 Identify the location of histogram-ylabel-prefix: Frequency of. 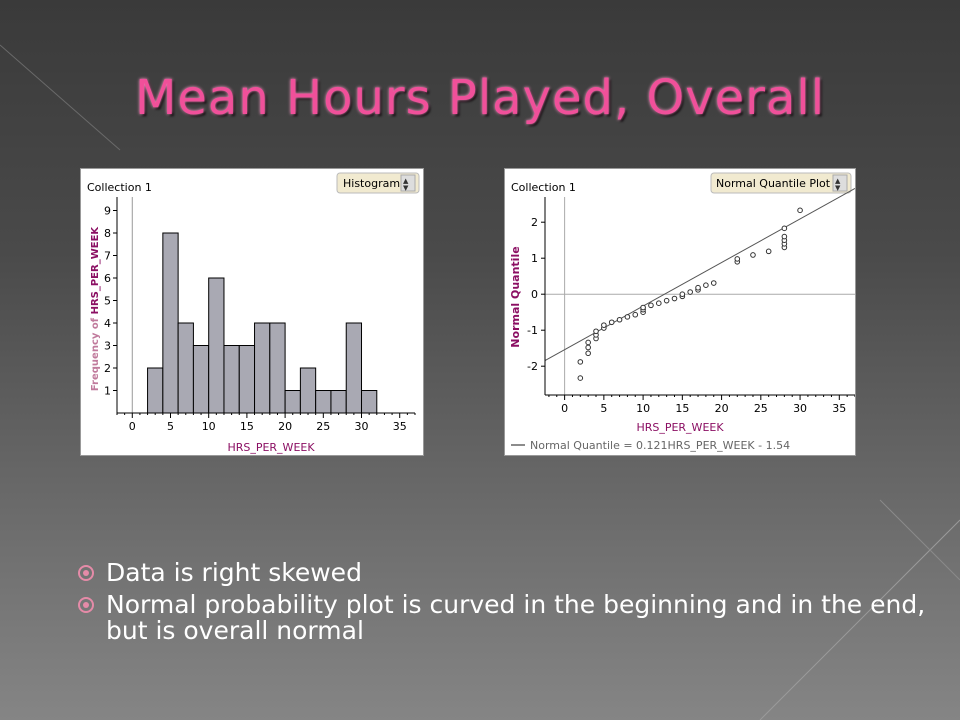
(95, 352).